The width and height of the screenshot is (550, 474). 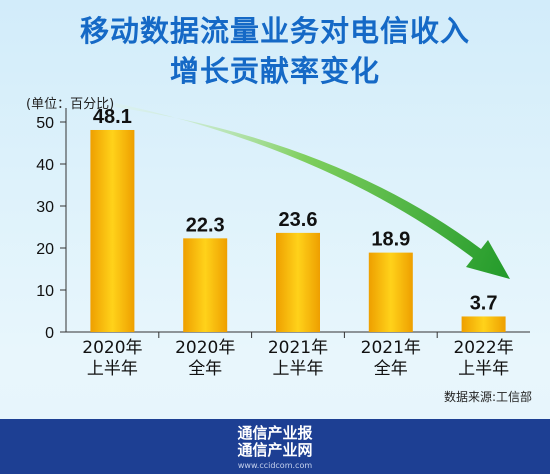 I want to click on footer-banner: 通信产业报 通信产业网 www.ccidcom.com, so click(x=275, y=446).